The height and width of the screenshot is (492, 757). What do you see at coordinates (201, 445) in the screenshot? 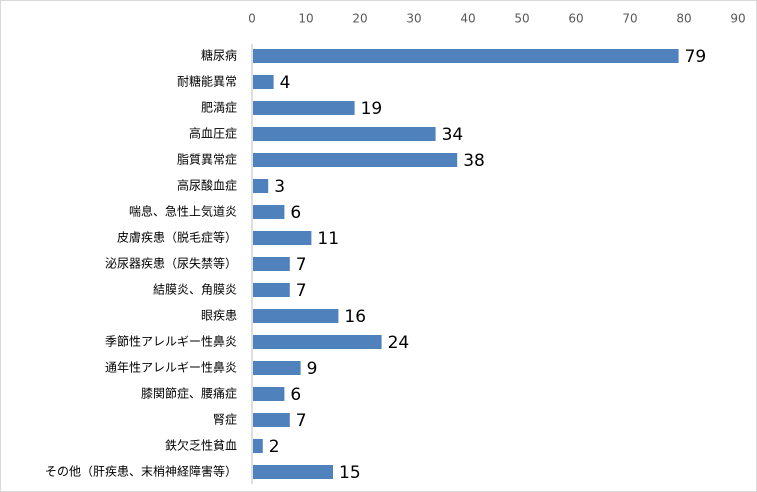
I see `category-label: 鉄欠乏性貧血` at bounding box center [201, 445].